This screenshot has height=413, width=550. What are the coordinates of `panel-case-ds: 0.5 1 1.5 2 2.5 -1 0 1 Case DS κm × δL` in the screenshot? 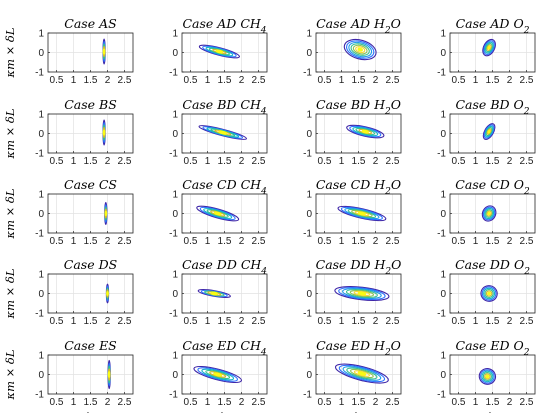 It's located at (68, 292).